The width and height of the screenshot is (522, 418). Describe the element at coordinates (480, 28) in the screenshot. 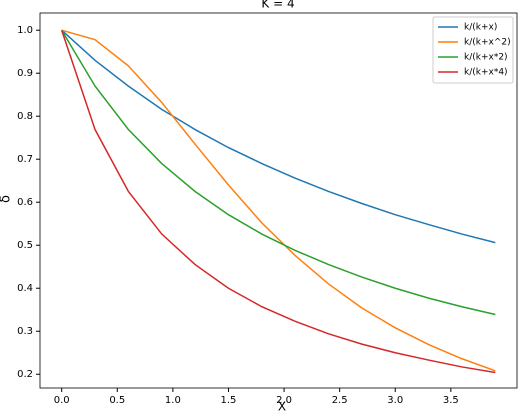

I see `legend-label: k/(k+x)` at that location.